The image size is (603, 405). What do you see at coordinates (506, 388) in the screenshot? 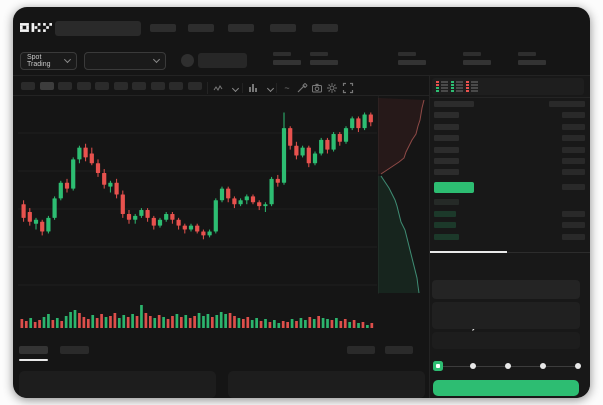
I see `buy-submit-button` at bounding box center [506, 388].